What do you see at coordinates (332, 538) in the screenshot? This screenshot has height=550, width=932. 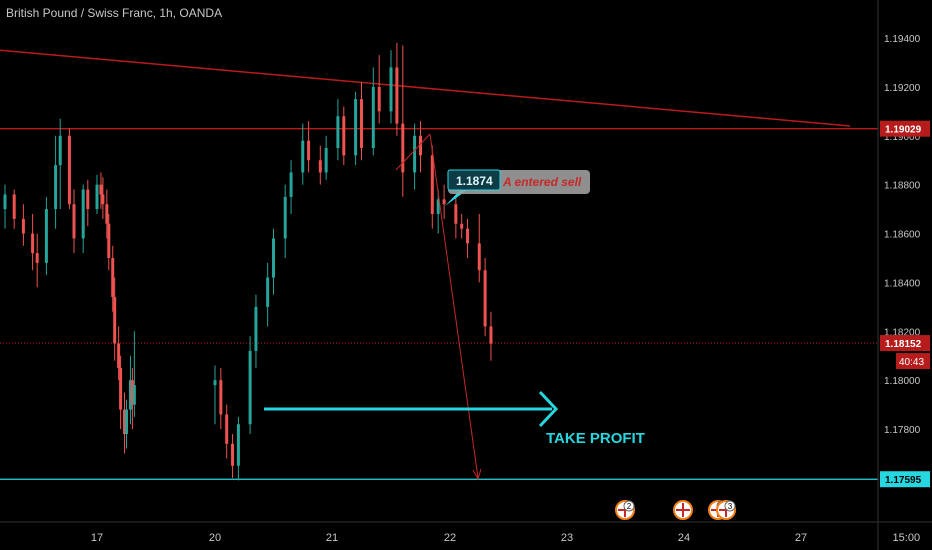 I see `x-tick-label: 21` at bounding box center [332, 538].